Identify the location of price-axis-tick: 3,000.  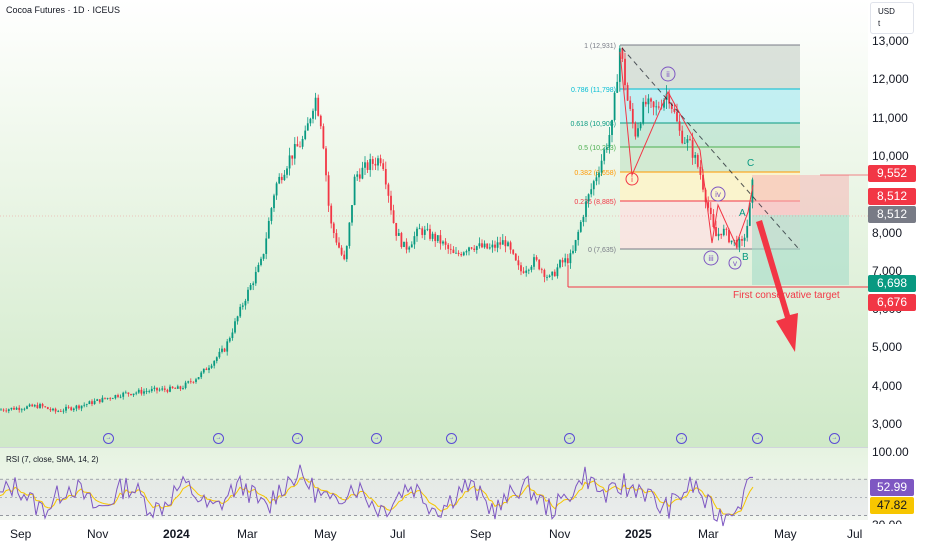
(887, 424).